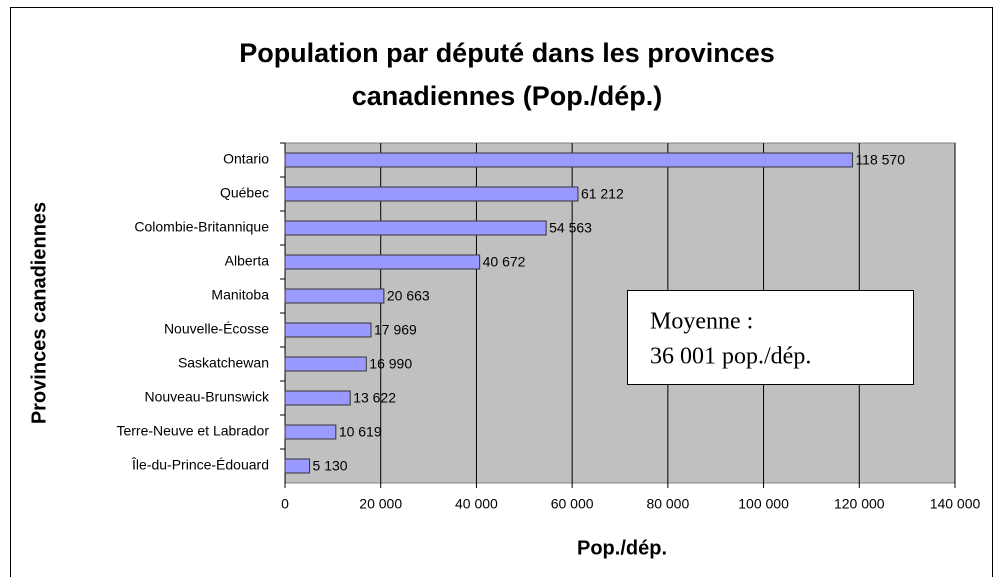  Describe the element at coordinates (223, 363) in the screenshot. I see `y-tick-label: Saskatchewan` at that location.